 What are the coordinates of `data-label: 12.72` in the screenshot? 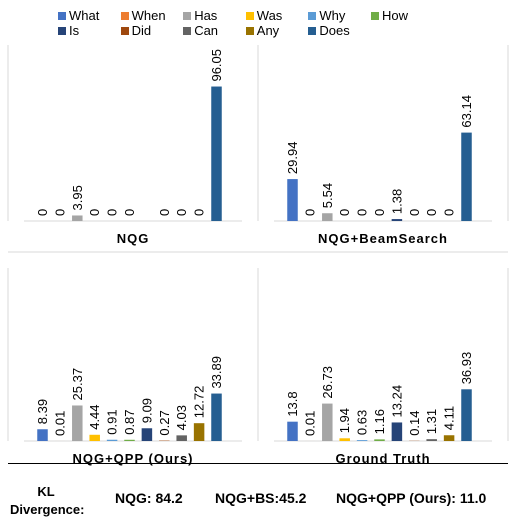 It's located at (199, 402).